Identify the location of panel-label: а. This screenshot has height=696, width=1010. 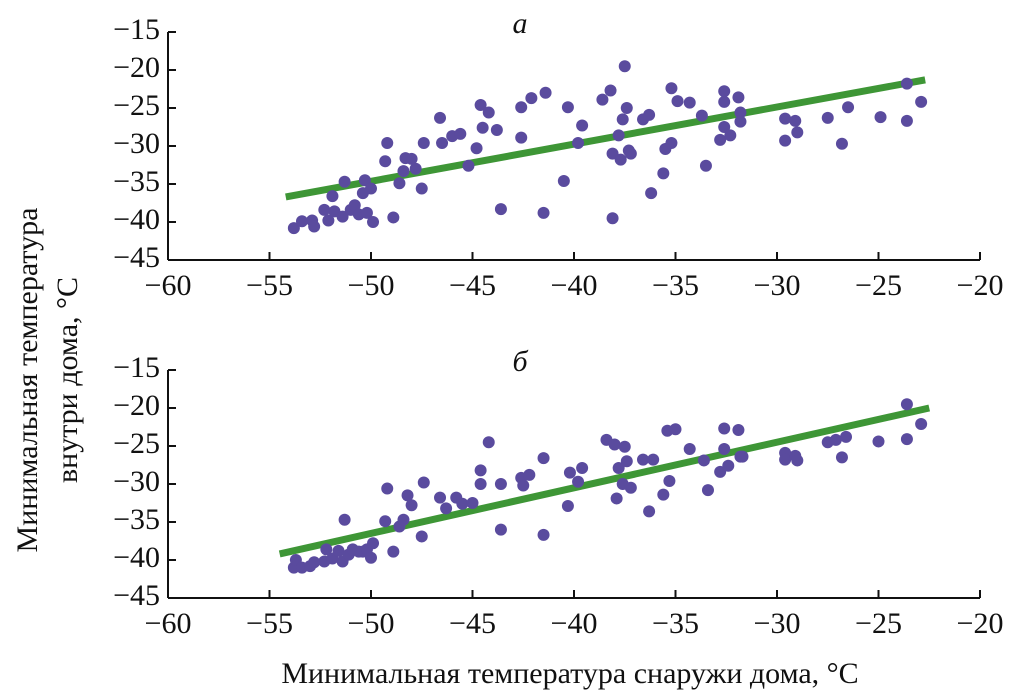
(520, 23).